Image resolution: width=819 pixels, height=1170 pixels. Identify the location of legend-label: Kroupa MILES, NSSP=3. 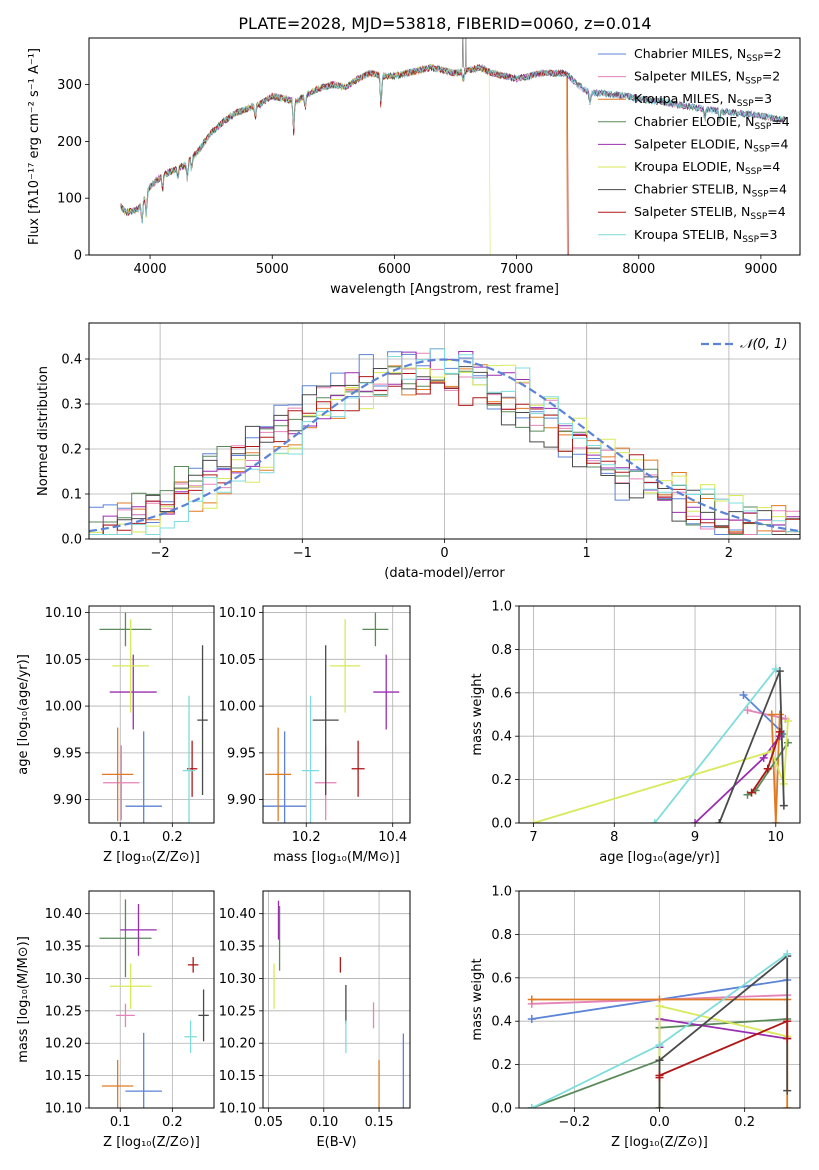
(703, 100).